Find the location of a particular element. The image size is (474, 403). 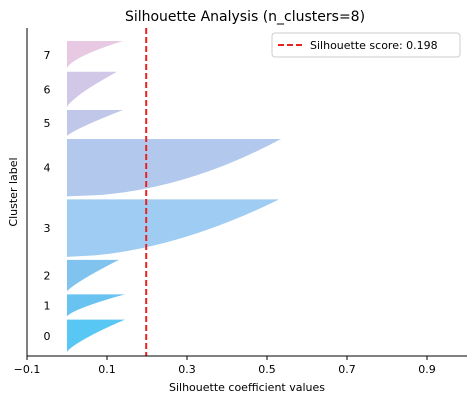

cluster-label-6: 6 is located at coordinates (47, 89).